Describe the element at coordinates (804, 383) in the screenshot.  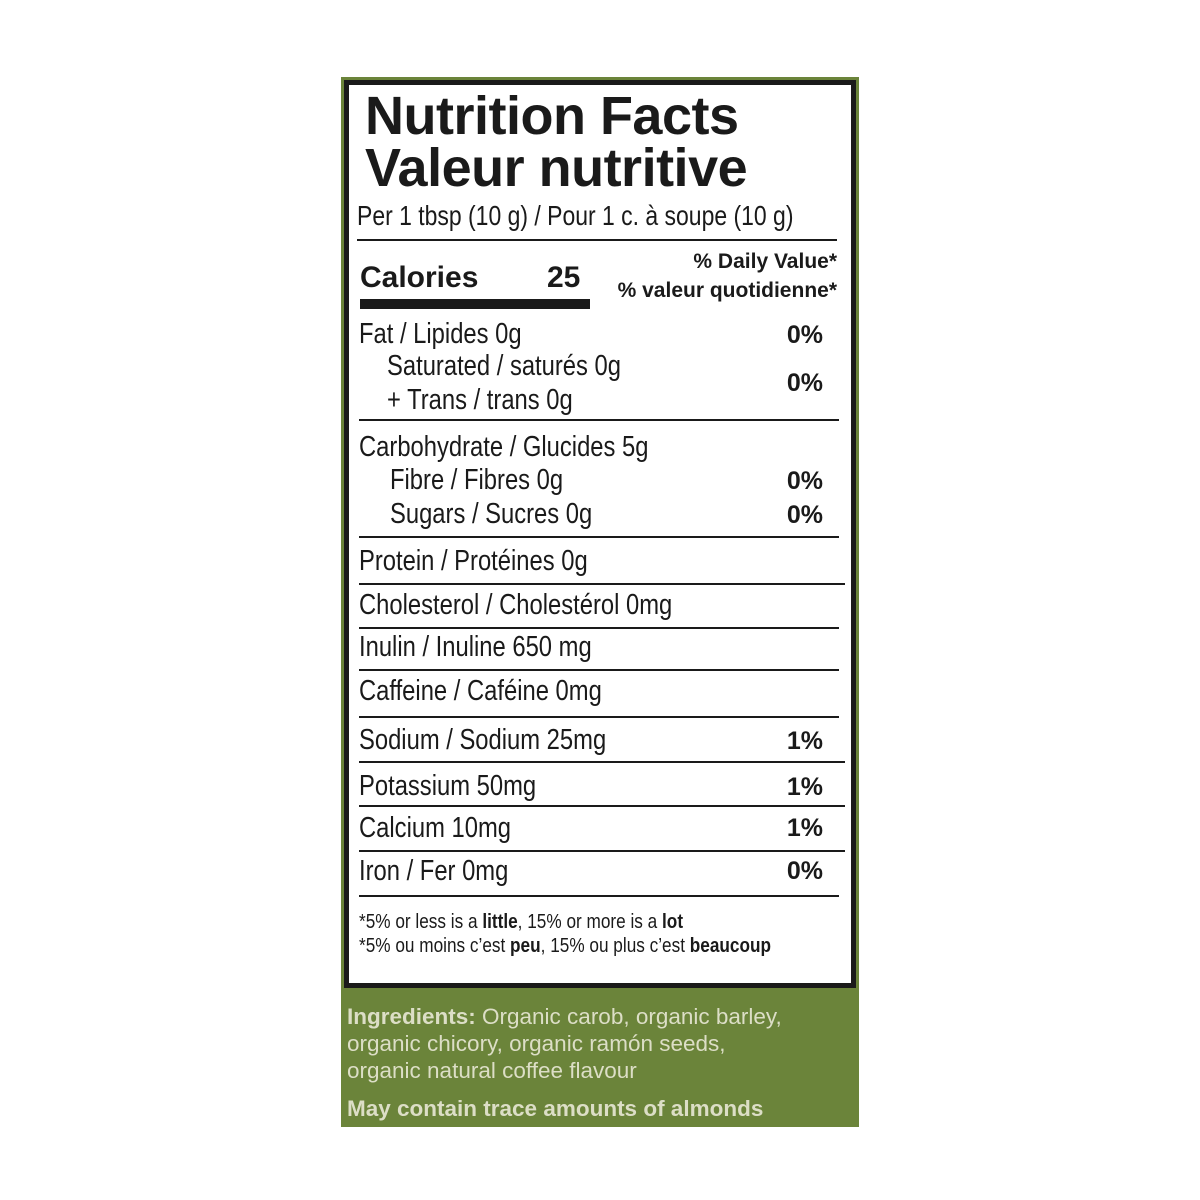
I see `sat-trans-dv: 0%` at that location.